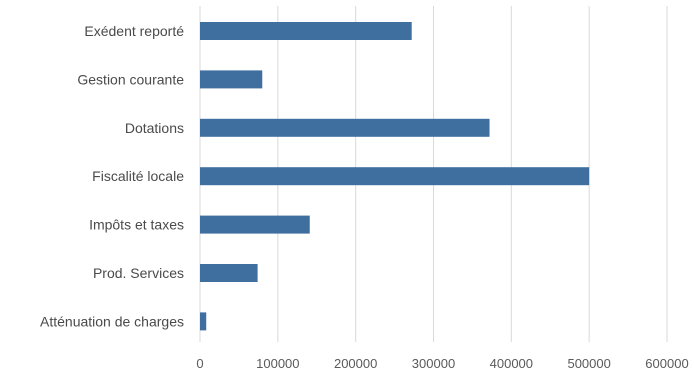 This screenshot has height=377, width=694. I want to click on category-label: Prod. Services, so click(138, 273).